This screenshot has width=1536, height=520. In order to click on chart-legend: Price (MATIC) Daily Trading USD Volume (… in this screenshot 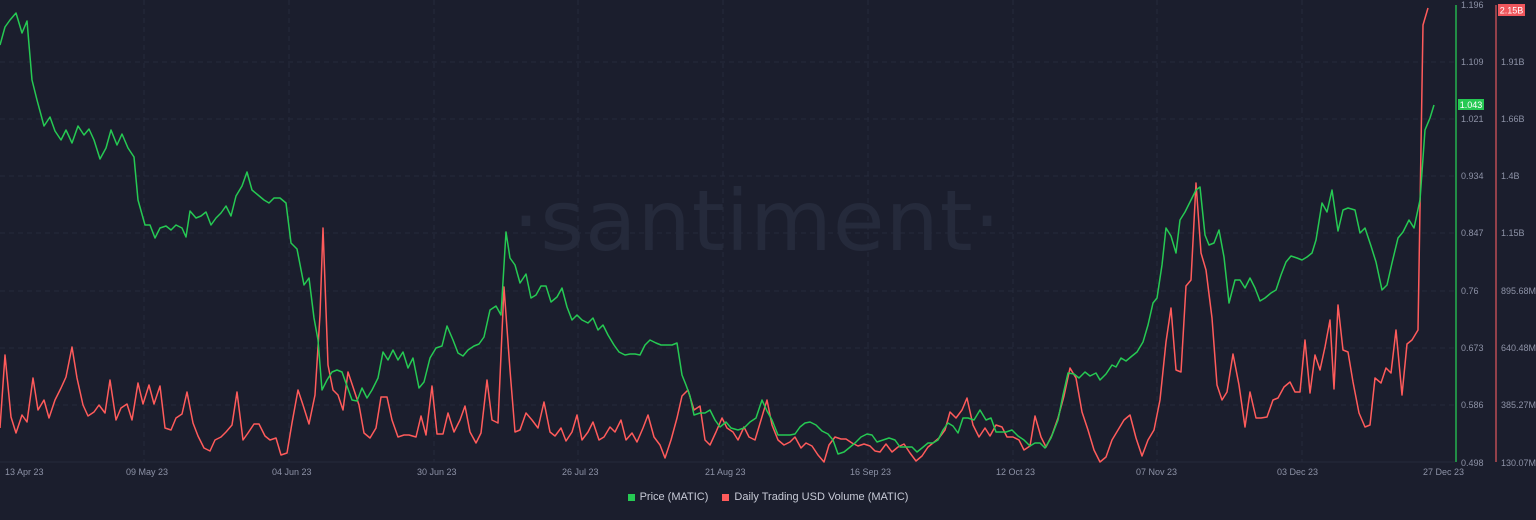, I will do `click(768, 497)`.